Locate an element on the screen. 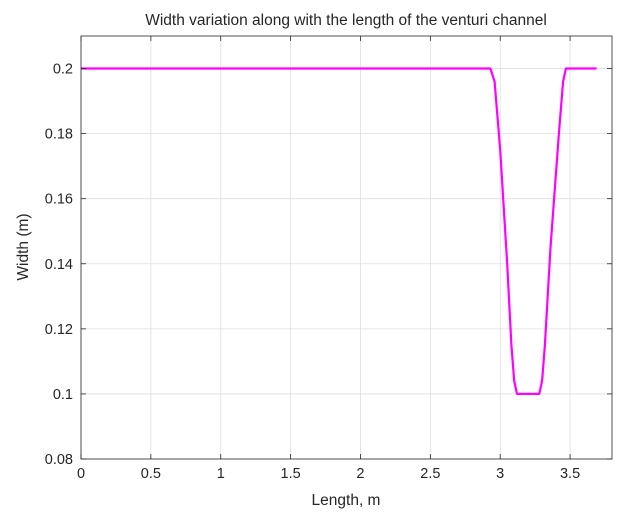 The width and height of the screenshot is (620, 514). x-tick-label: 2.5 is located at coordinates (430, 474).